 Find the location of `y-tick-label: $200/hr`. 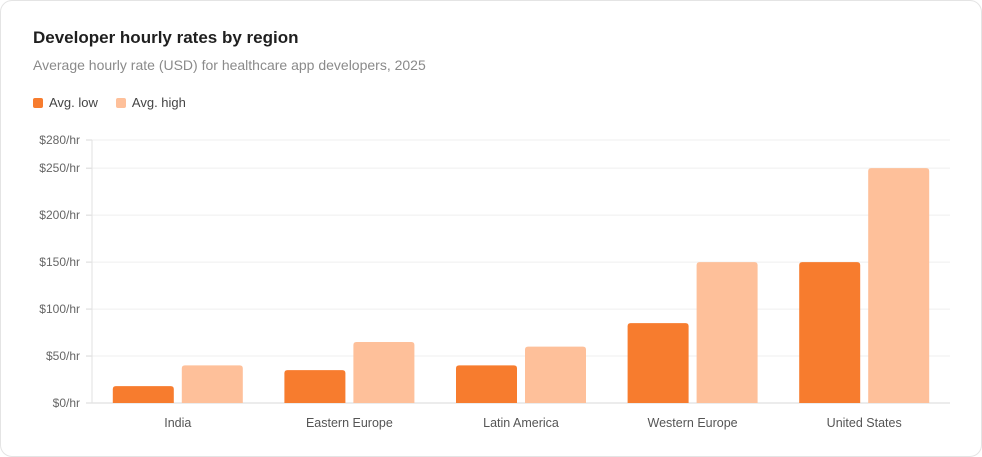

y-tick-label: $200/hr is located at coordinates (59, 215).